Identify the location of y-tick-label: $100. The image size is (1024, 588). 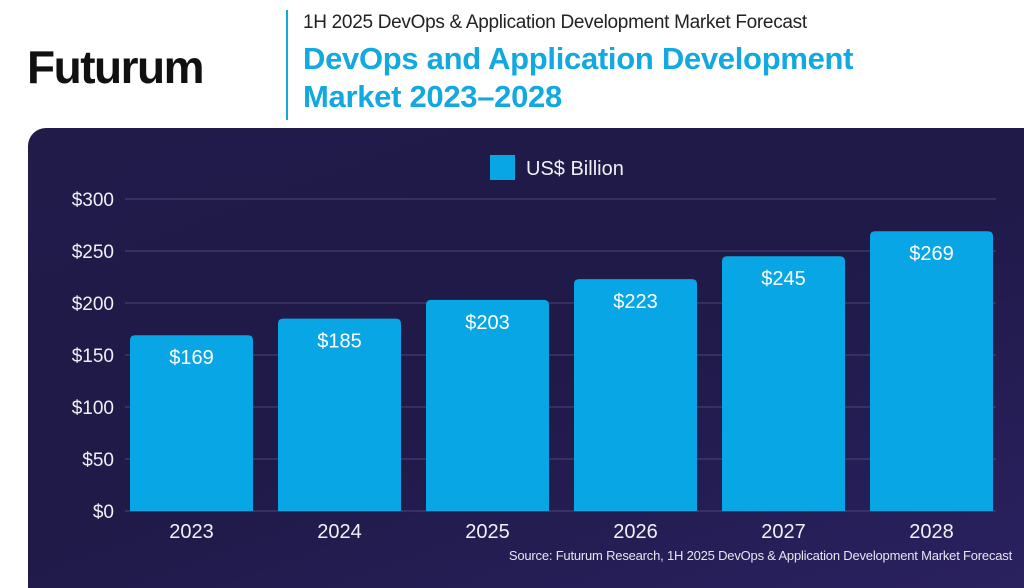
(93, 408).